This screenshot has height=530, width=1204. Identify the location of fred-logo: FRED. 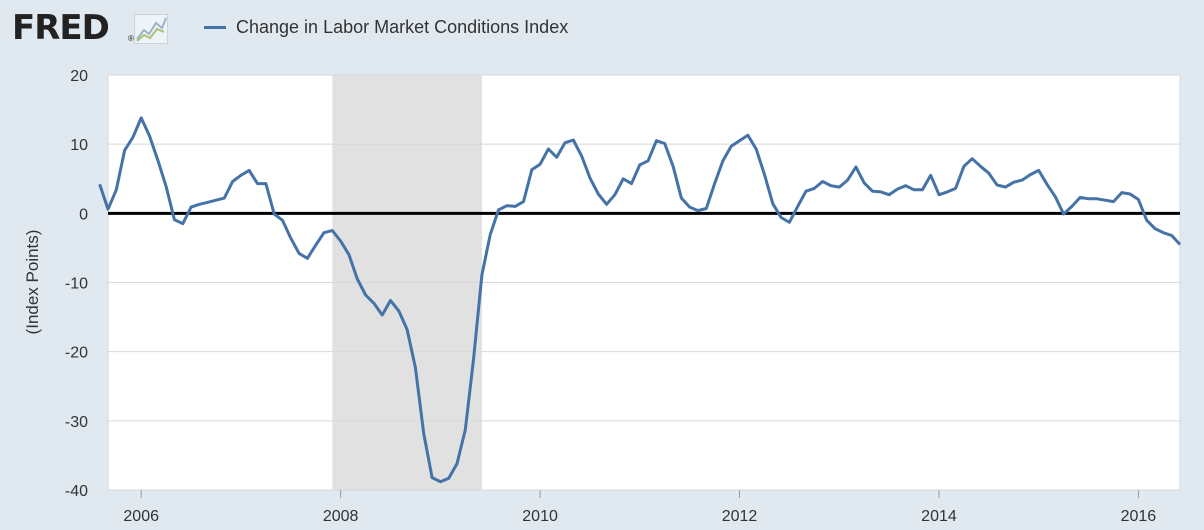
(61, 28).